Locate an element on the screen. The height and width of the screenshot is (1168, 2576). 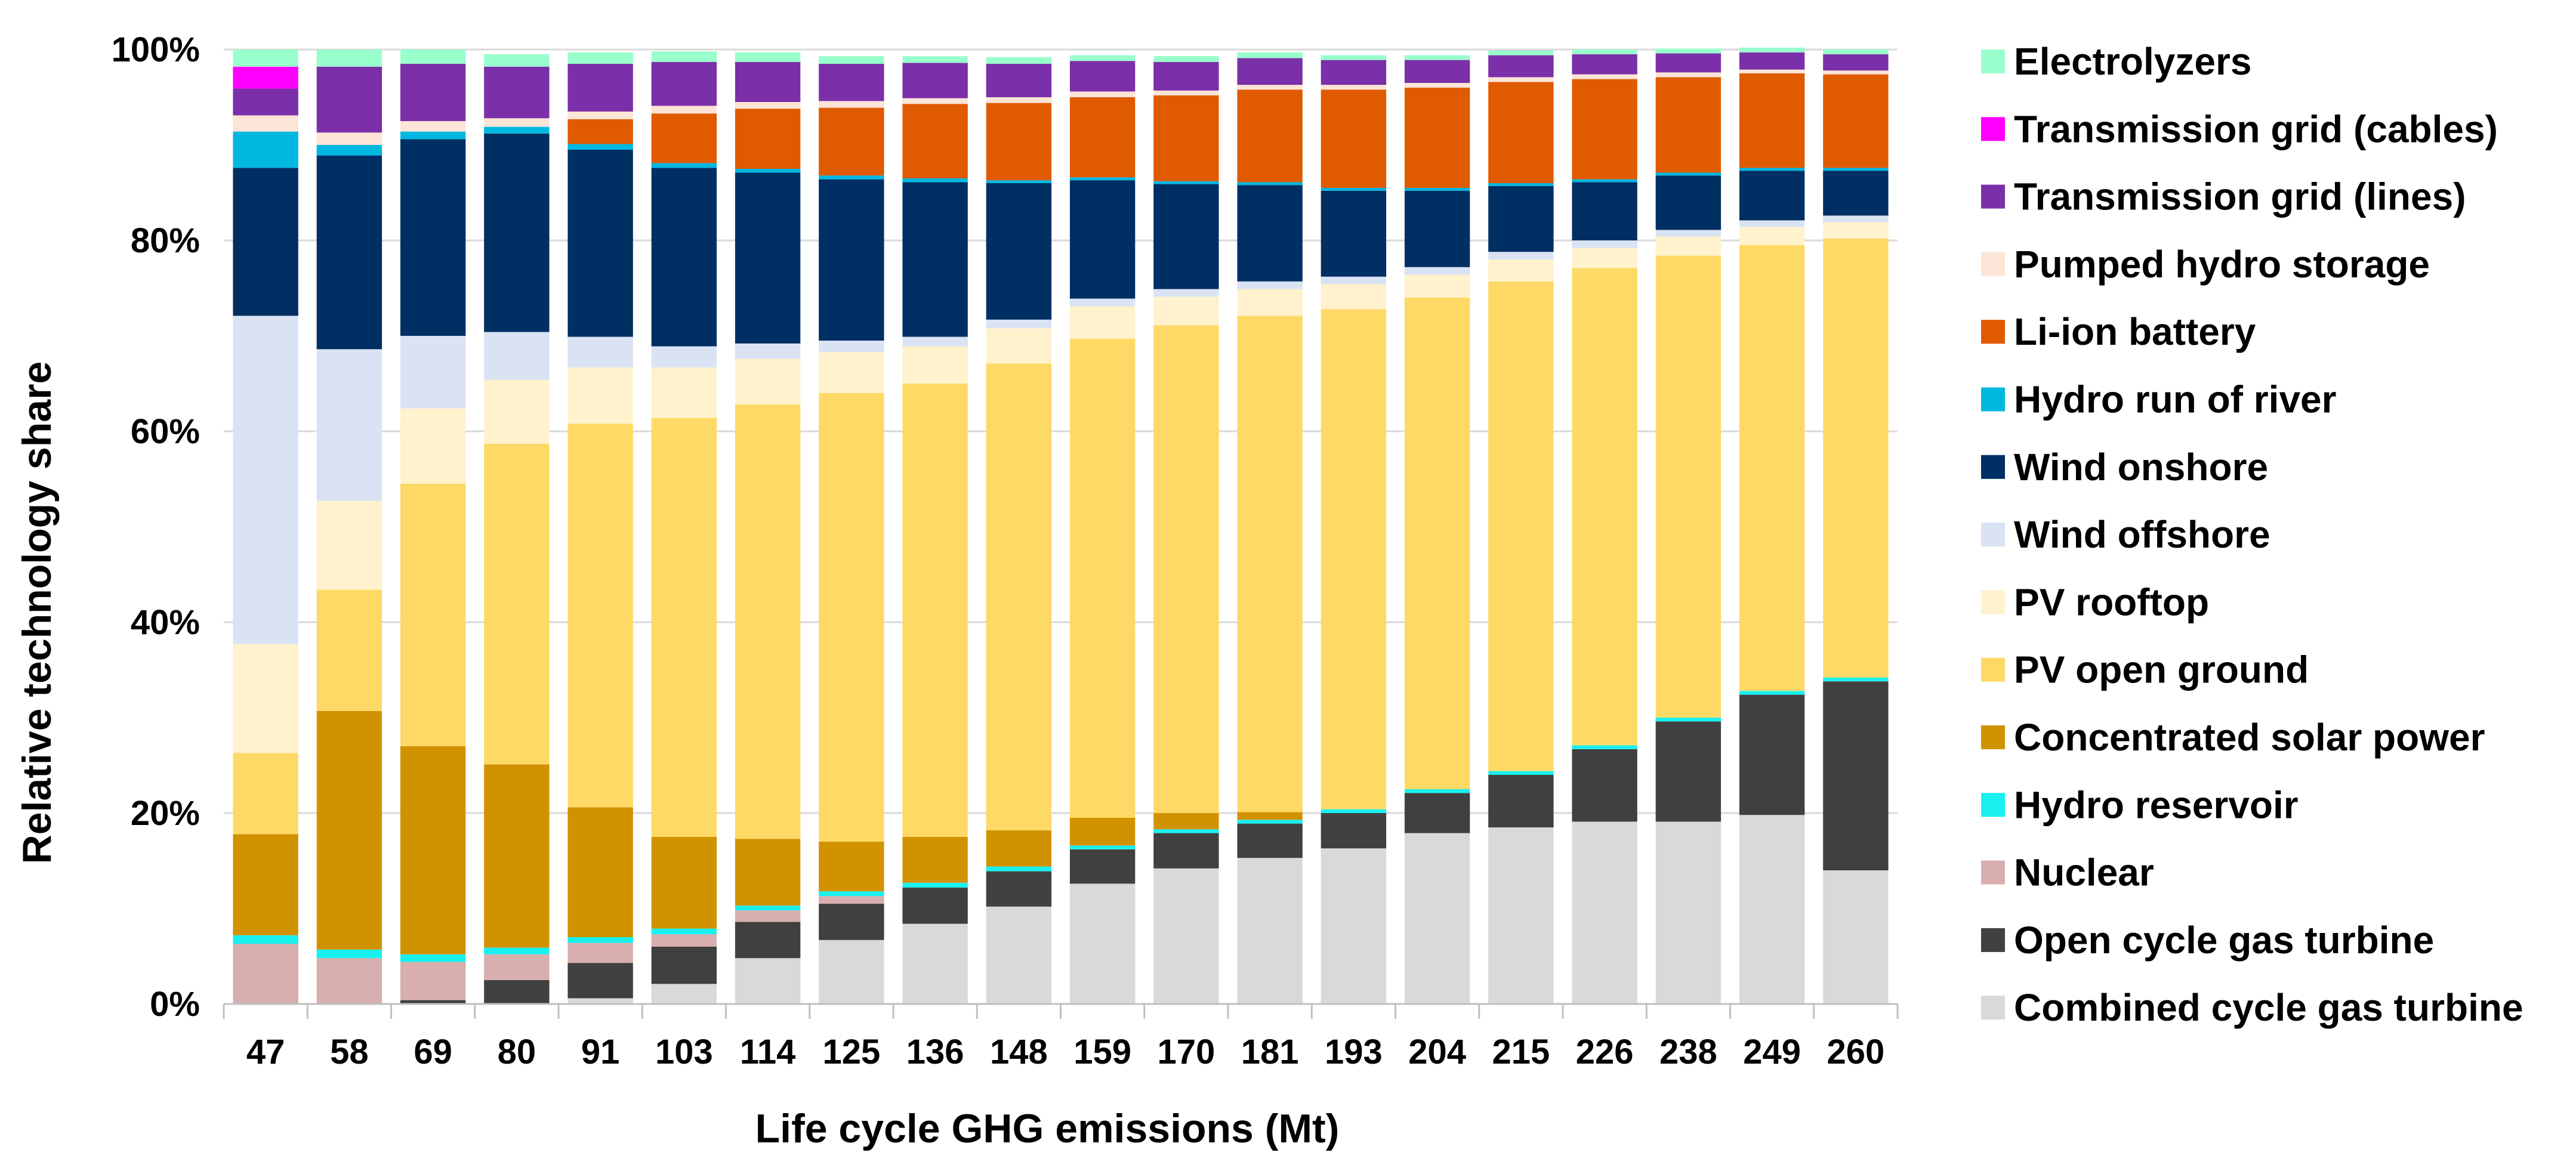
x-tick-label: 260 is located at coordinates (1856, 1052).